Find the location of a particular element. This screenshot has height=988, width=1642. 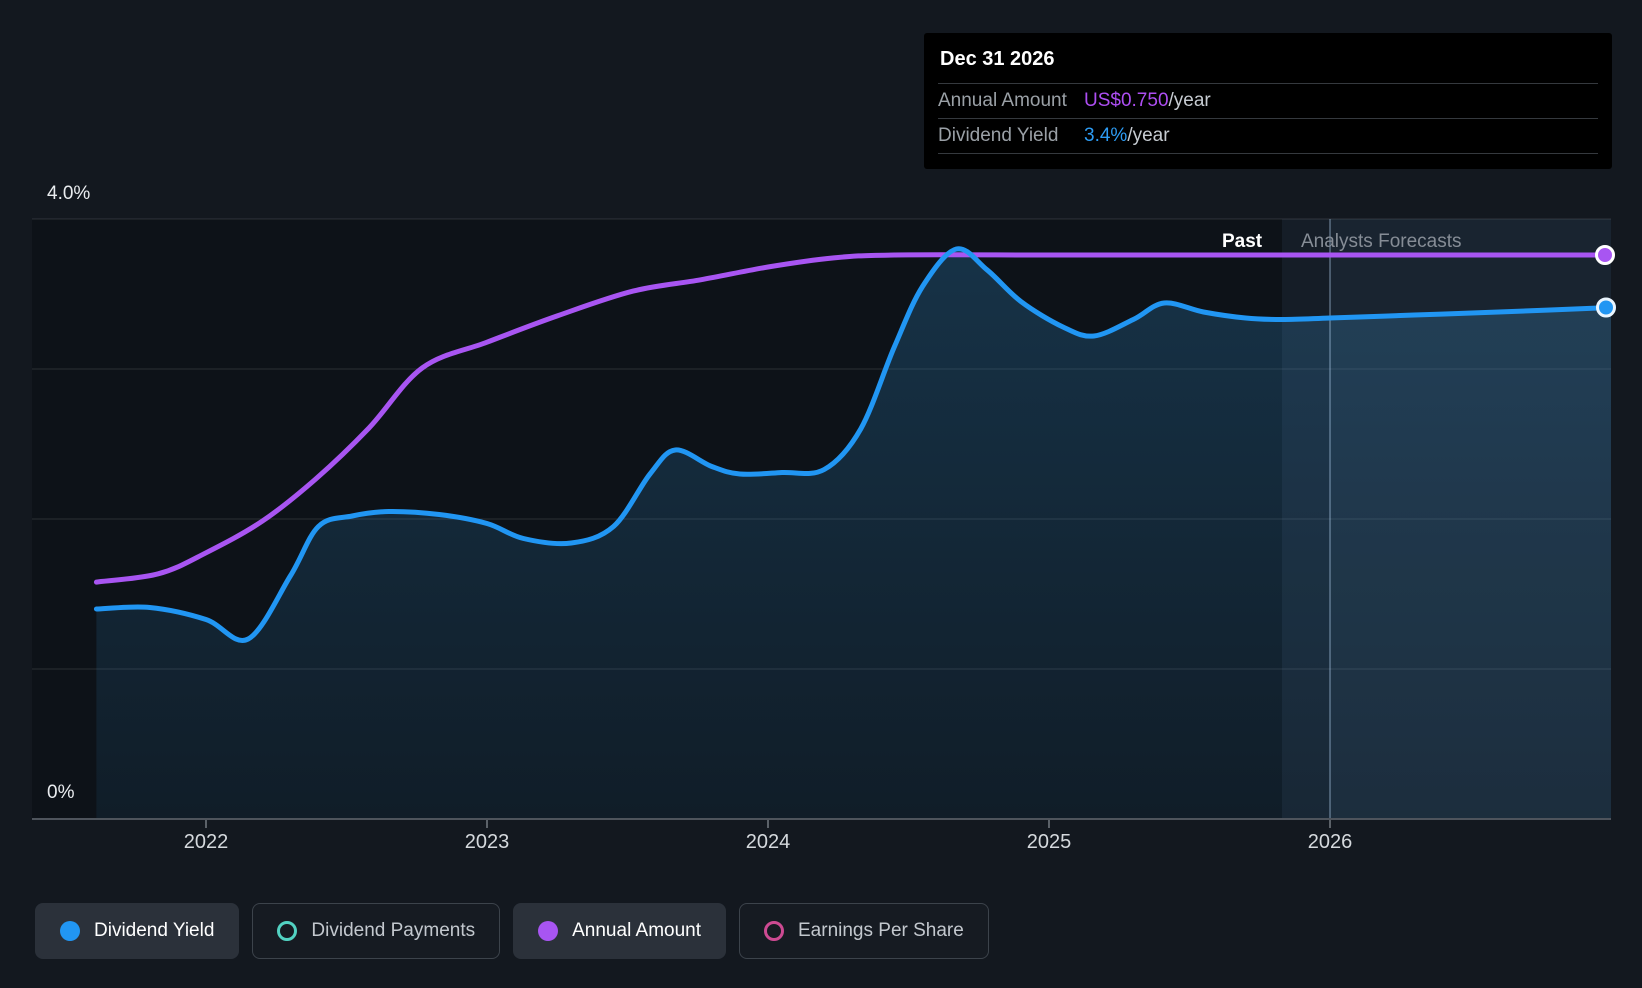

annual-amount-endpoint-marker is located at coordinates (1605, 255).